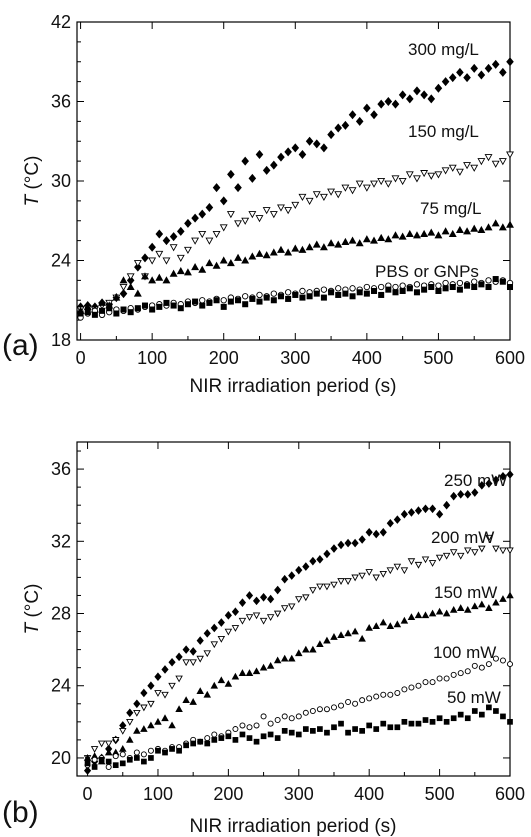 The height and width of the screenshot is (837, 531). Describe the element at coordinates (465, 592) in the screenshot. I see `series-label-150-mw: 150 mW` at that location.